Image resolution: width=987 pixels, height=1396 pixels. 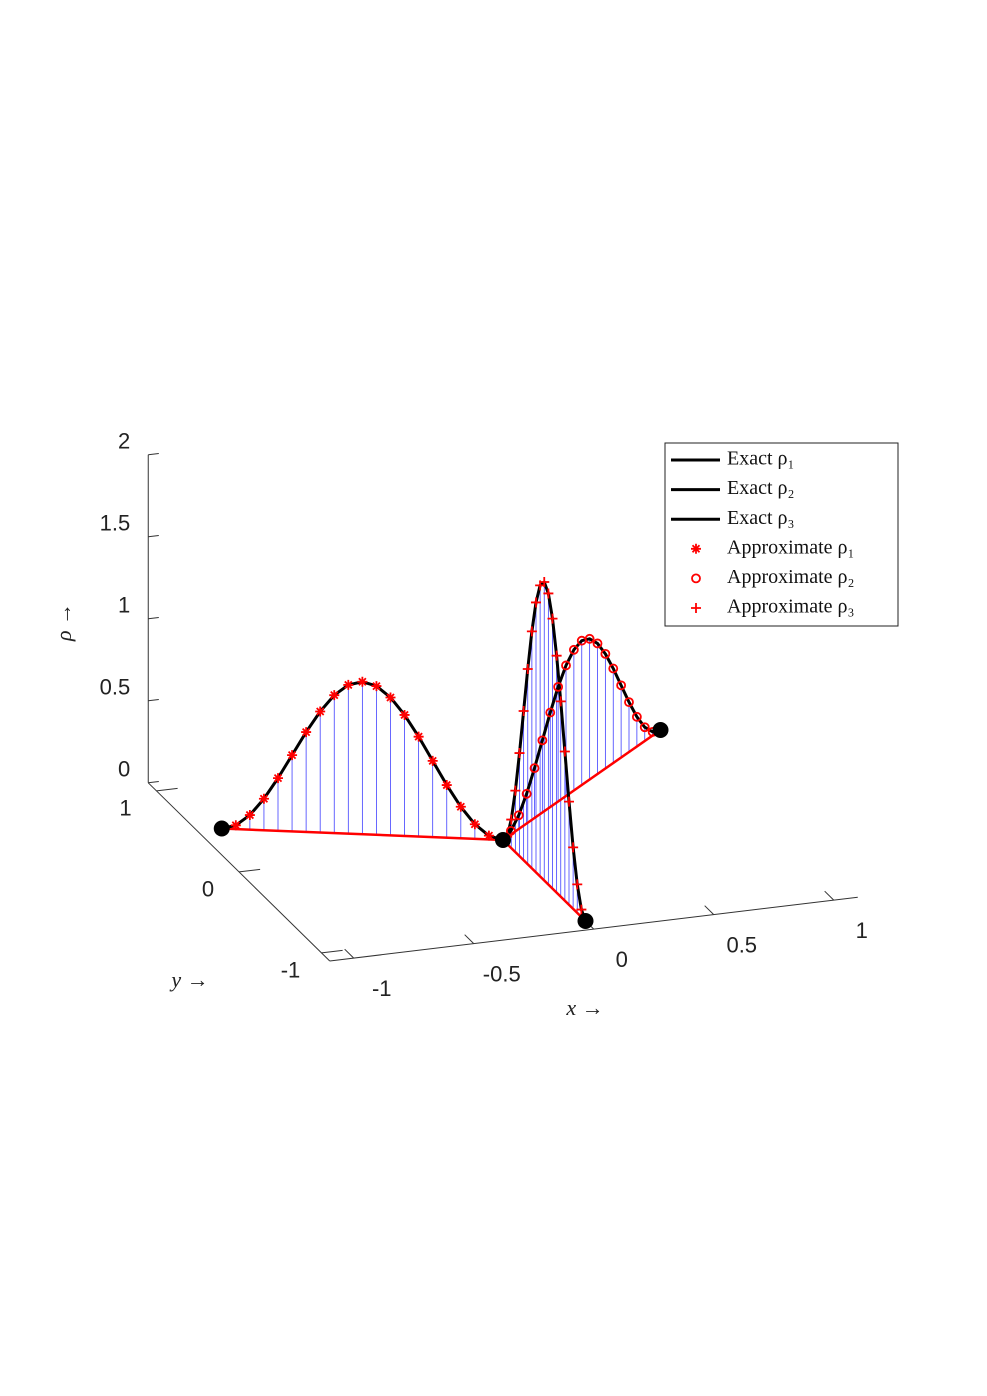 I want to click on legend-box, so click(x=781, y=534).